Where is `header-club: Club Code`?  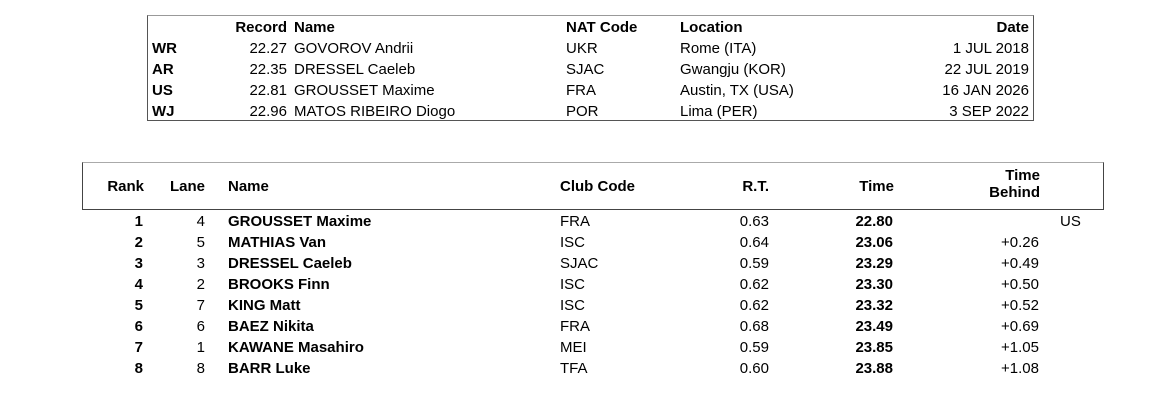
header-club: Club Code is located at coordinates (597, 186).